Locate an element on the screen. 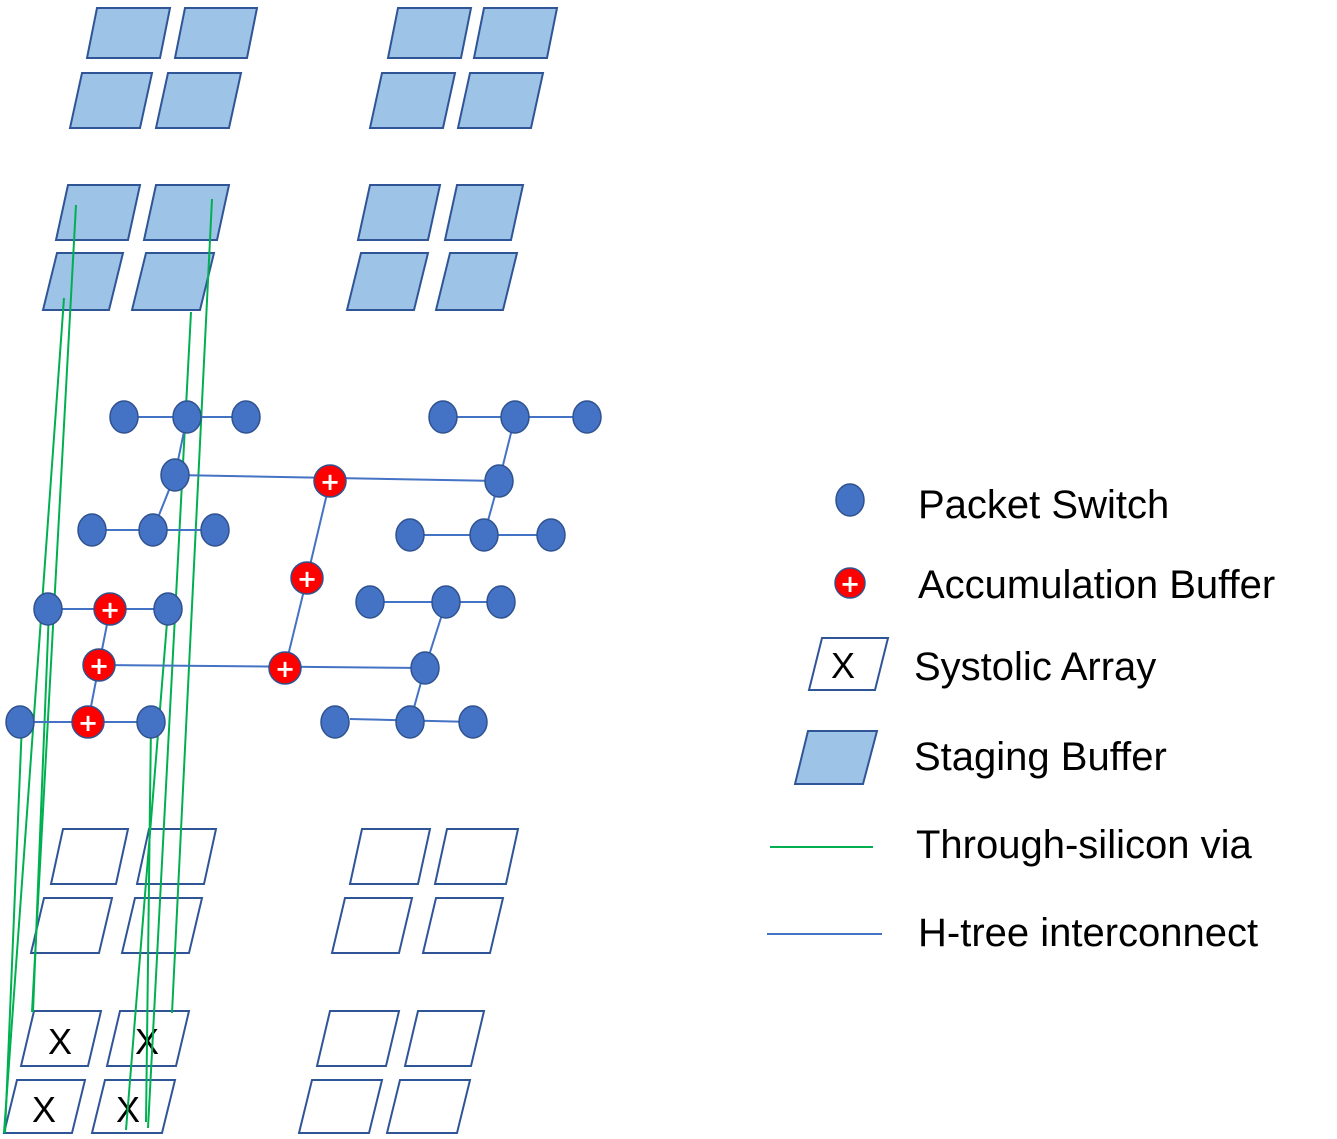 The image size is (1337, 1139). legend-item-accumulation-buffer: + Accumulation Buffer is located at coordinates (1054, 585).